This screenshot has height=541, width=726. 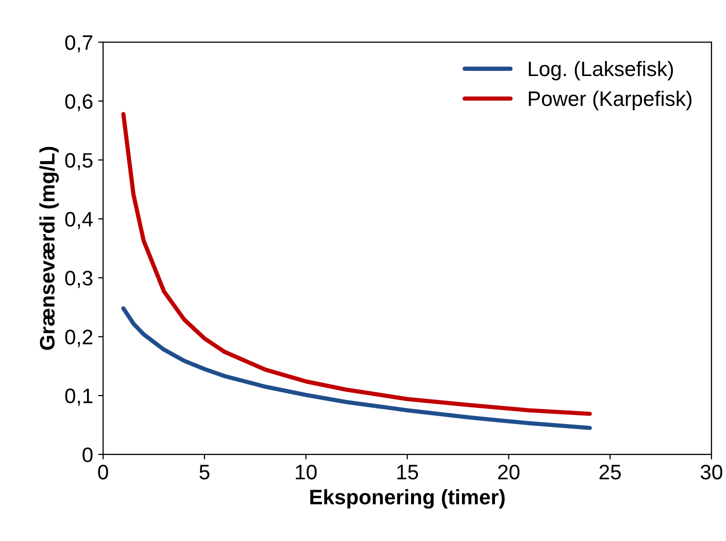 What do you see at coordinates (87, 454) in the screenshot?
I see `y-tick-label: 0` at bounding box center [87, 454].